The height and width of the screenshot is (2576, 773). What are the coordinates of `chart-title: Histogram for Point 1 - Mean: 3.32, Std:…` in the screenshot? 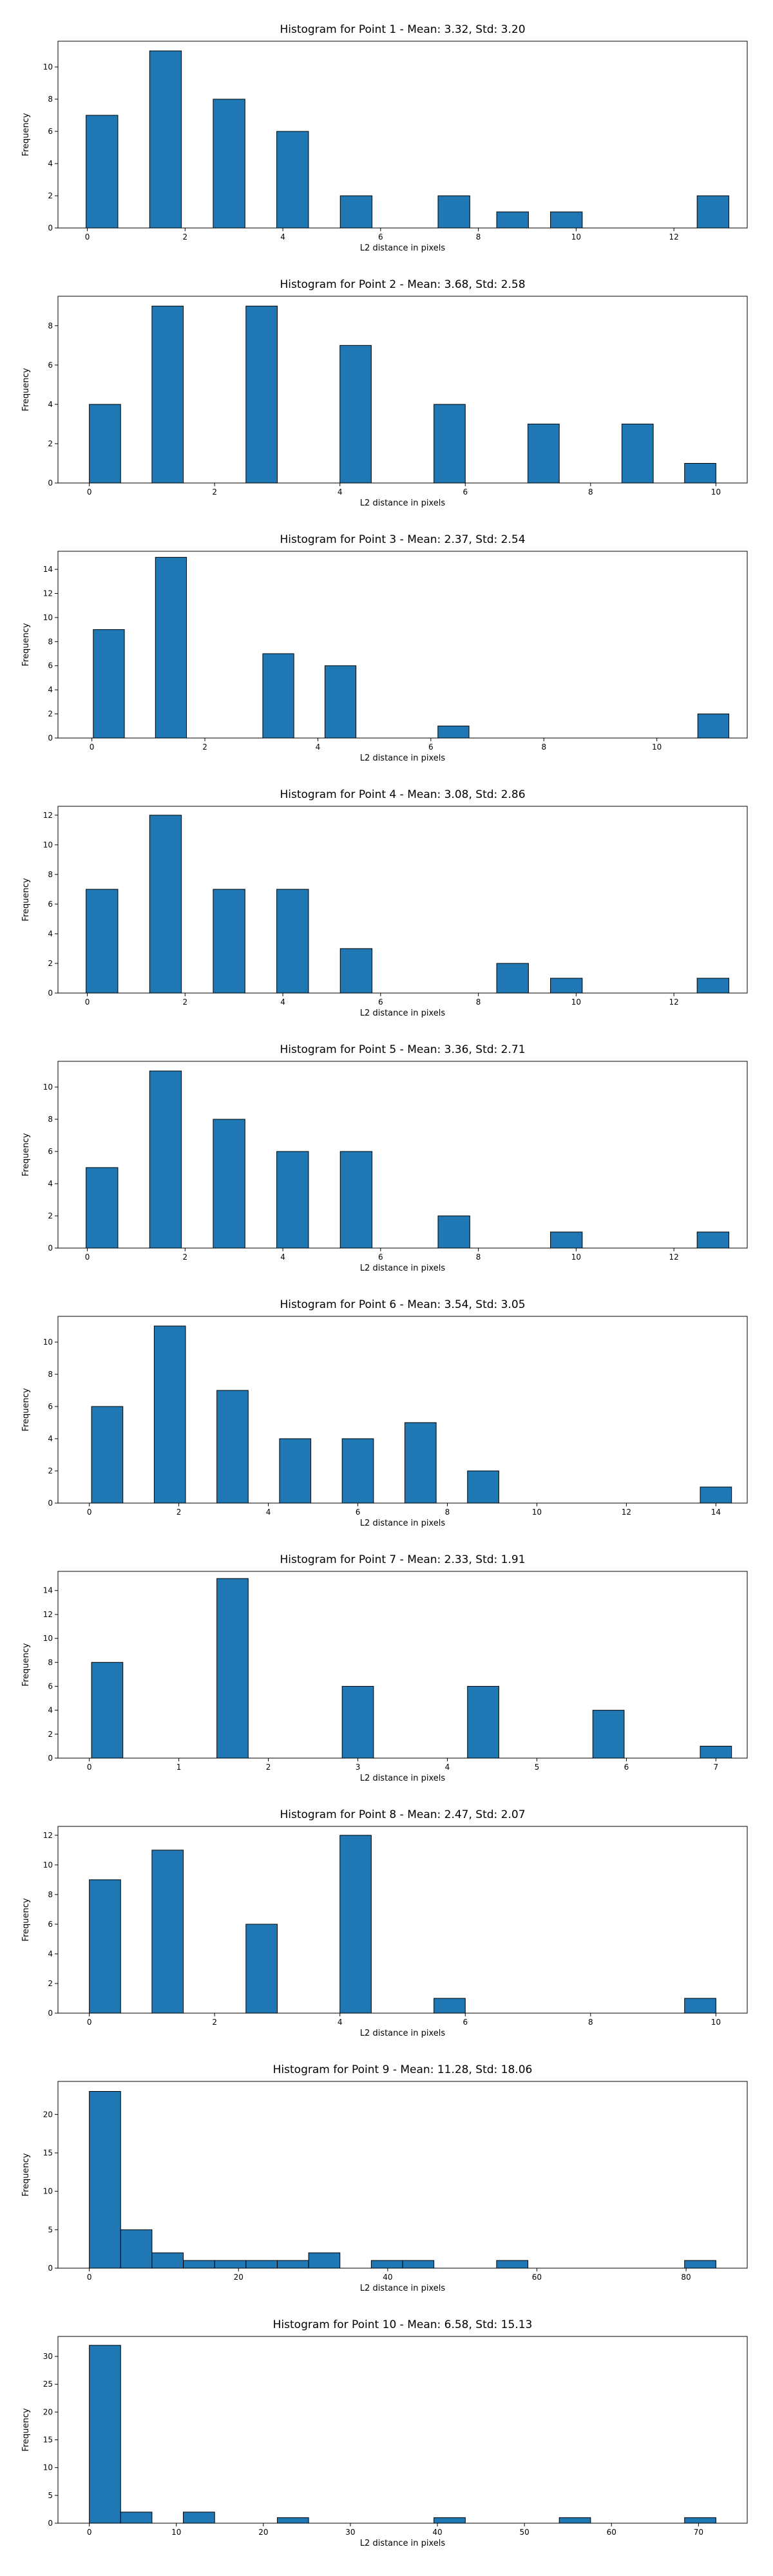 It's located at (402, 30).